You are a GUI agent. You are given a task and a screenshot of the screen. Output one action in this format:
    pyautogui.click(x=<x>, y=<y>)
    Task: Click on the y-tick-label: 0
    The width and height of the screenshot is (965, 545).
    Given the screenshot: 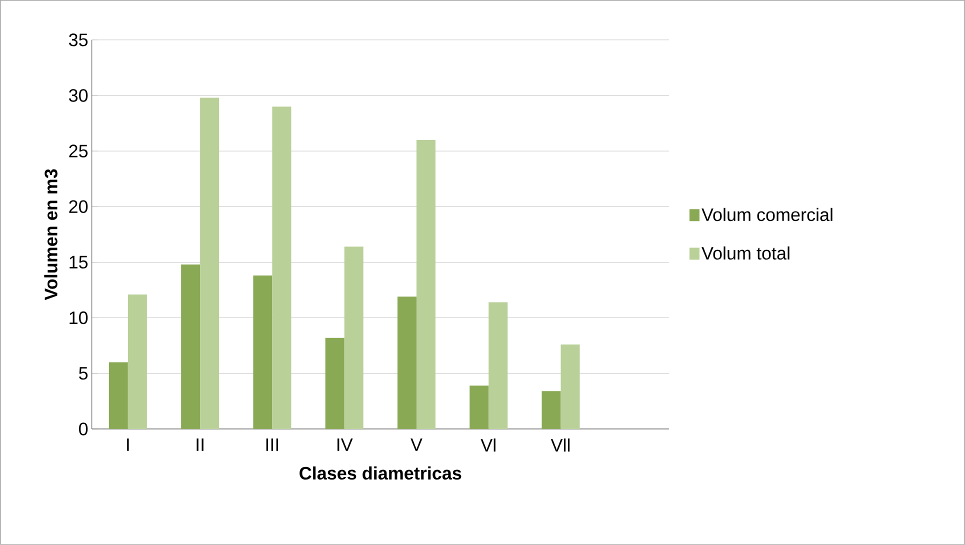 What is the action you would take?
    pyautogui.click(x=83, y=429)
    